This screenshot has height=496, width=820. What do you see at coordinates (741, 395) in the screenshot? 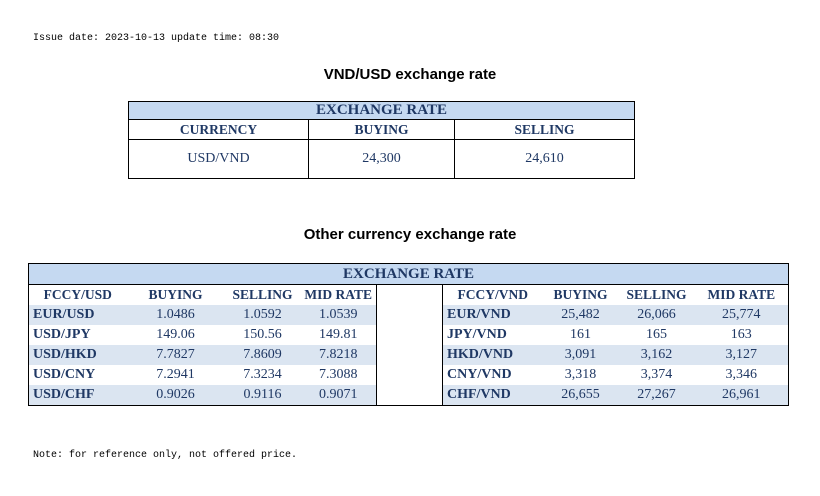
I see `mid-rate-cell: 26,961` at bounding box center [741, 395].